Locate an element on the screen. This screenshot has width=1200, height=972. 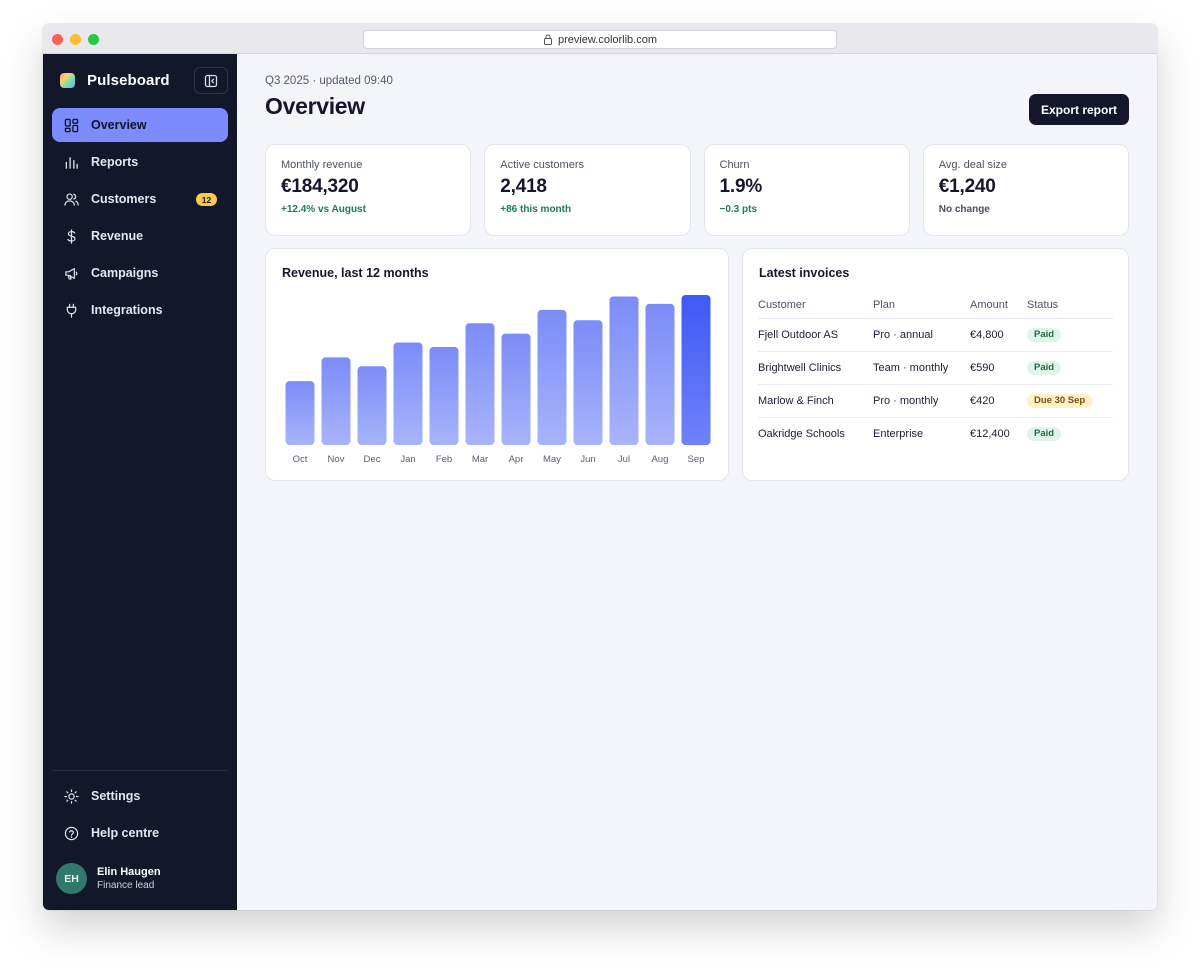
brand: Pulseboard is located at coordinates (115, 80).